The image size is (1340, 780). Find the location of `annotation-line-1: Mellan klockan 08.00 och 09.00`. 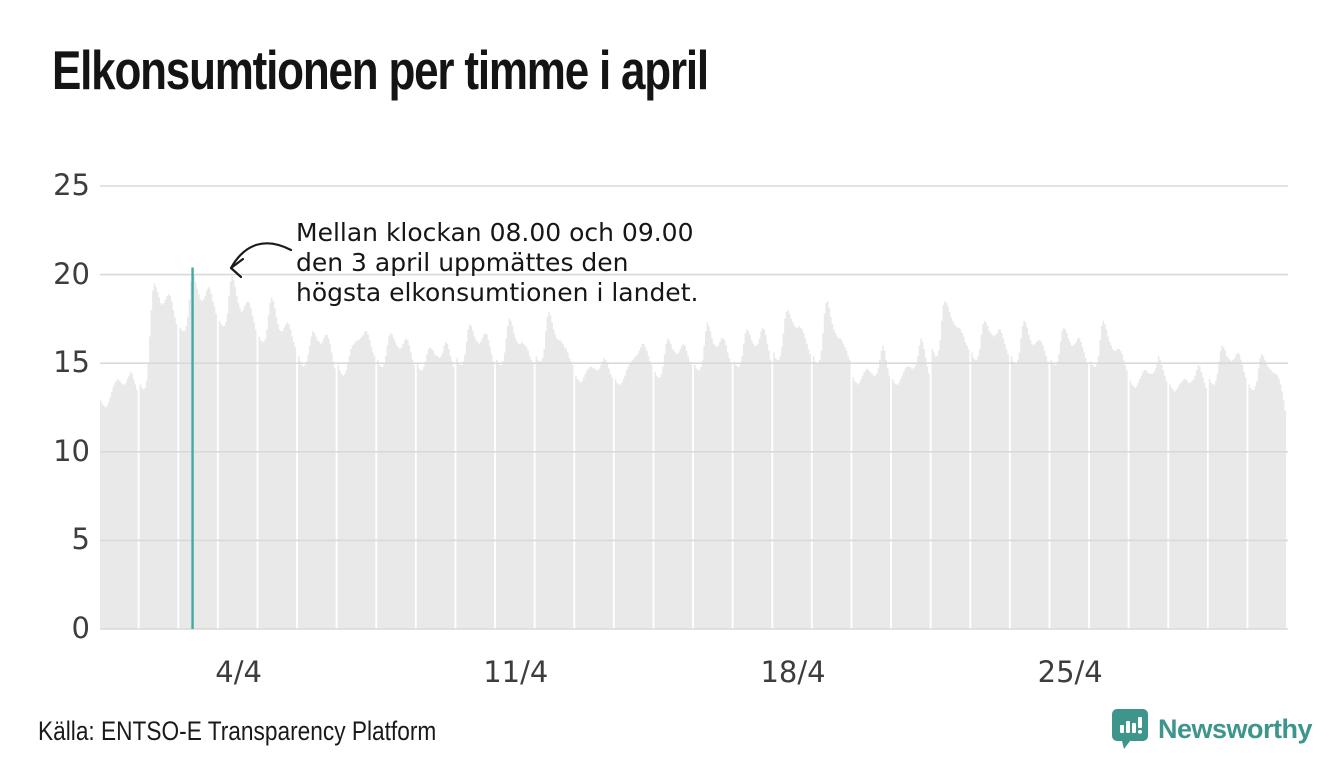

annotation-line-1: Mellan klockan 08.00 och 09.00 is located at coordinates (495, 232).